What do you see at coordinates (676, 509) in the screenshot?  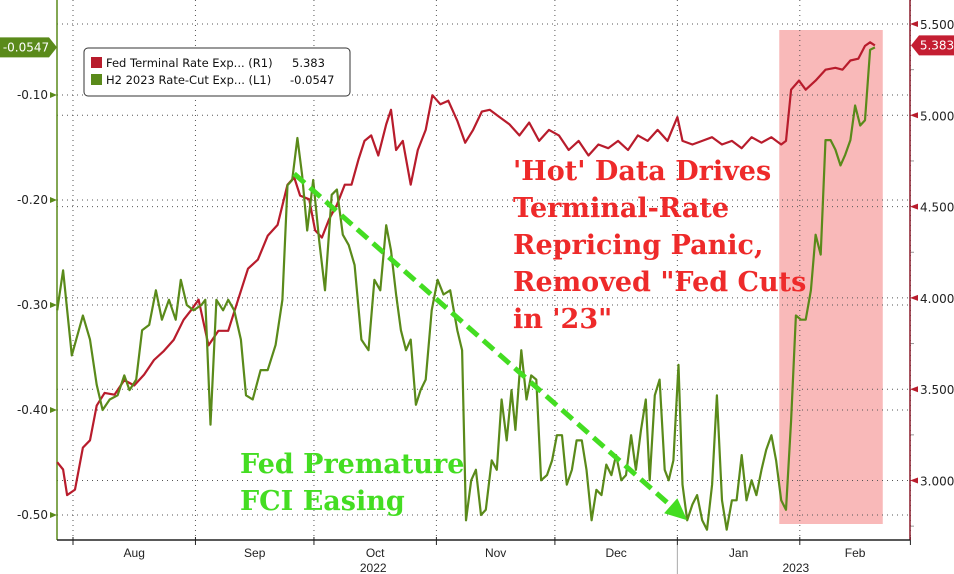 I see `trend-arrow-head` at bounding box center [676, 509].